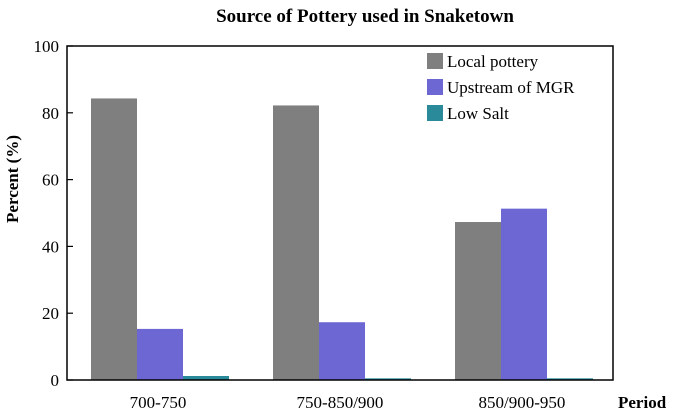 Image resolution: width=685 pixels, height=413 pixels. What do you see at coordinates (50, 246) in the screenshot?
I see `y-tick-label: 40` at bounding box center [50, 246].